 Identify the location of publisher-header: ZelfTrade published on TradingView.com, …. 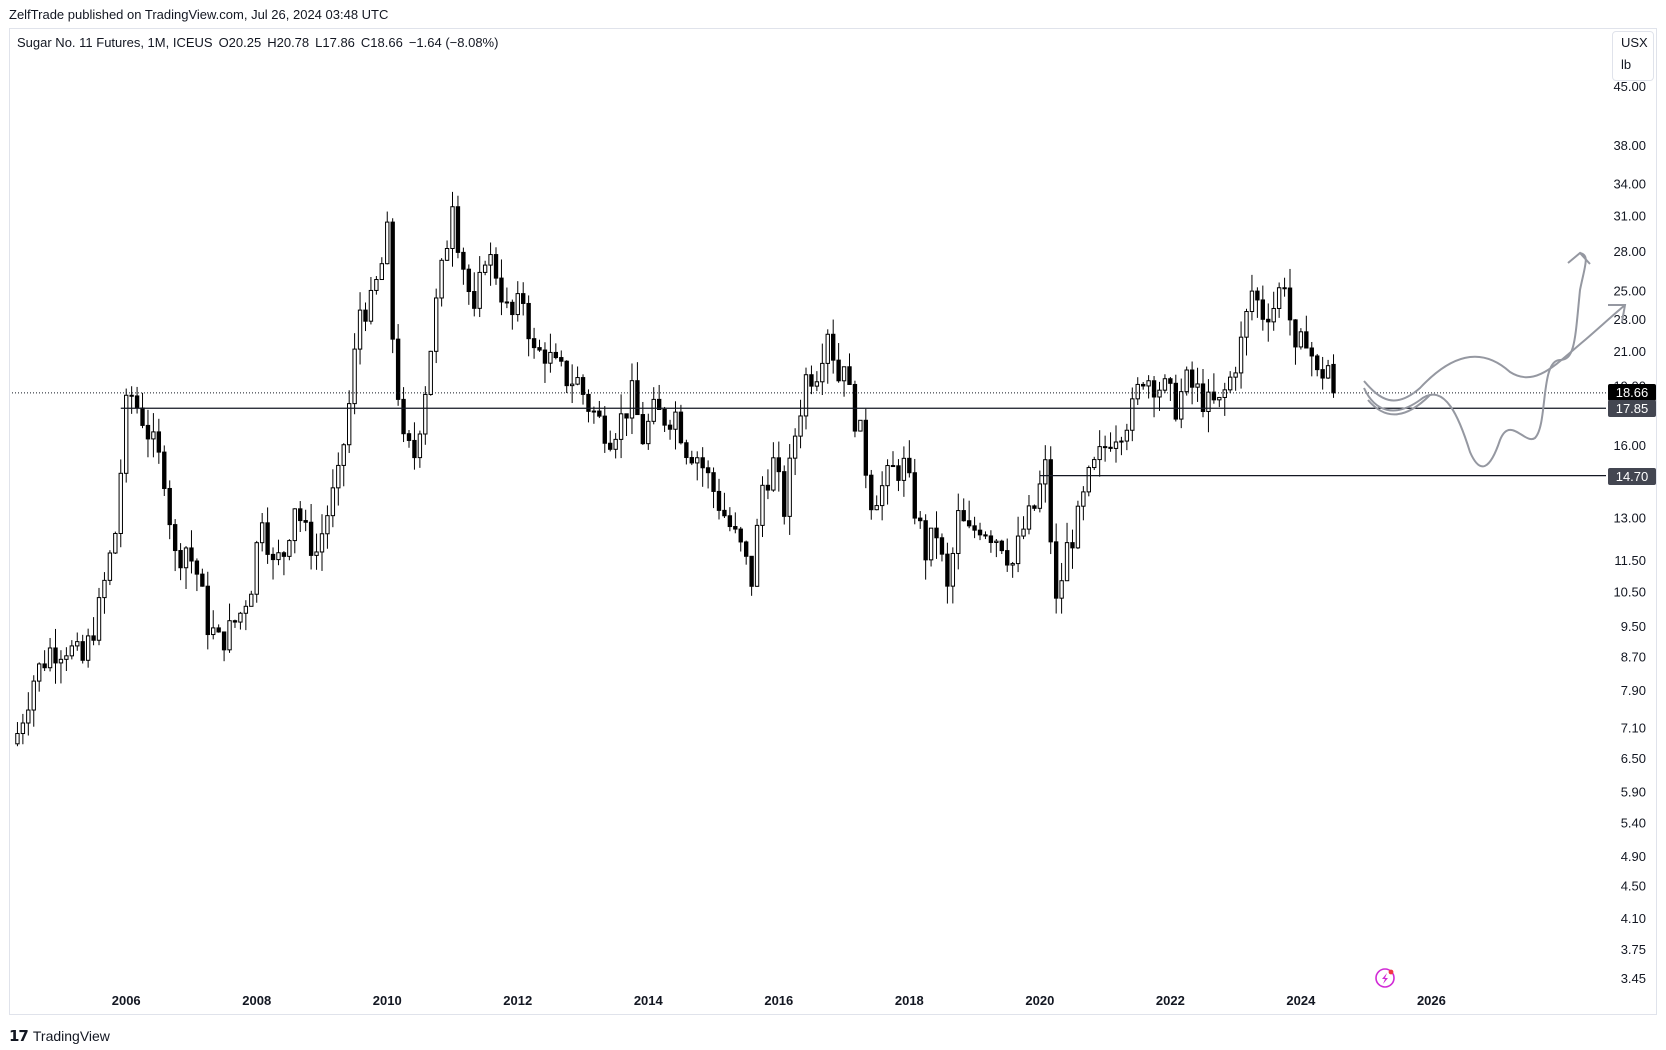
(199, 14).